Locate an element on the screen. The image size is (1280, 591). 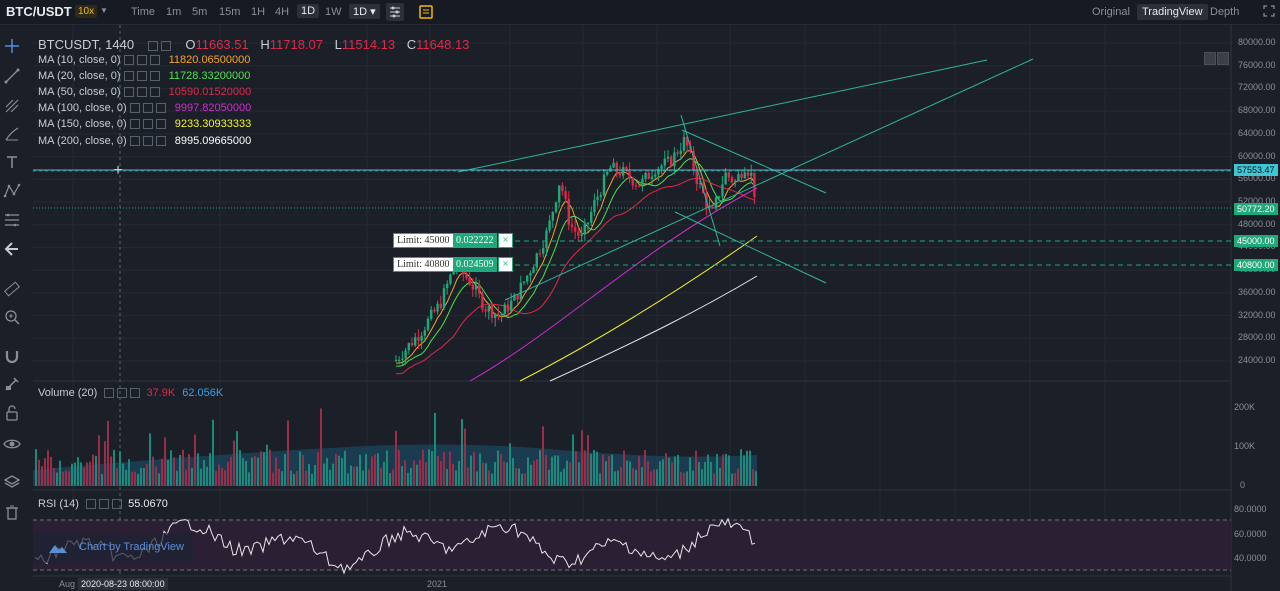
trash-icon is located at coordinates (12, 512).